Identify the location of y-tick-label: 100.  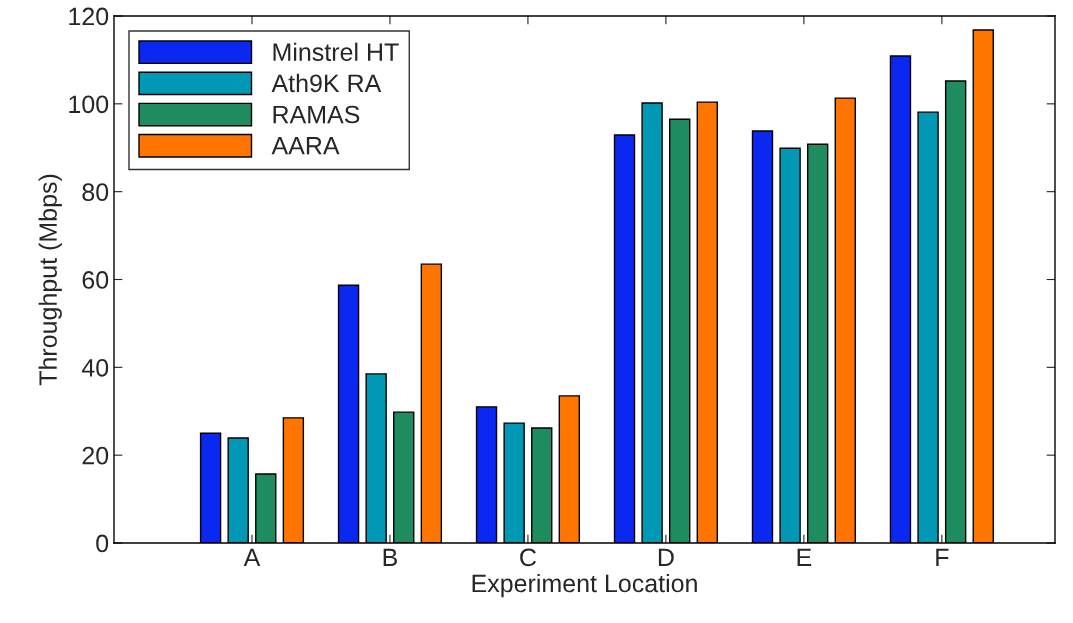
(89, 104).